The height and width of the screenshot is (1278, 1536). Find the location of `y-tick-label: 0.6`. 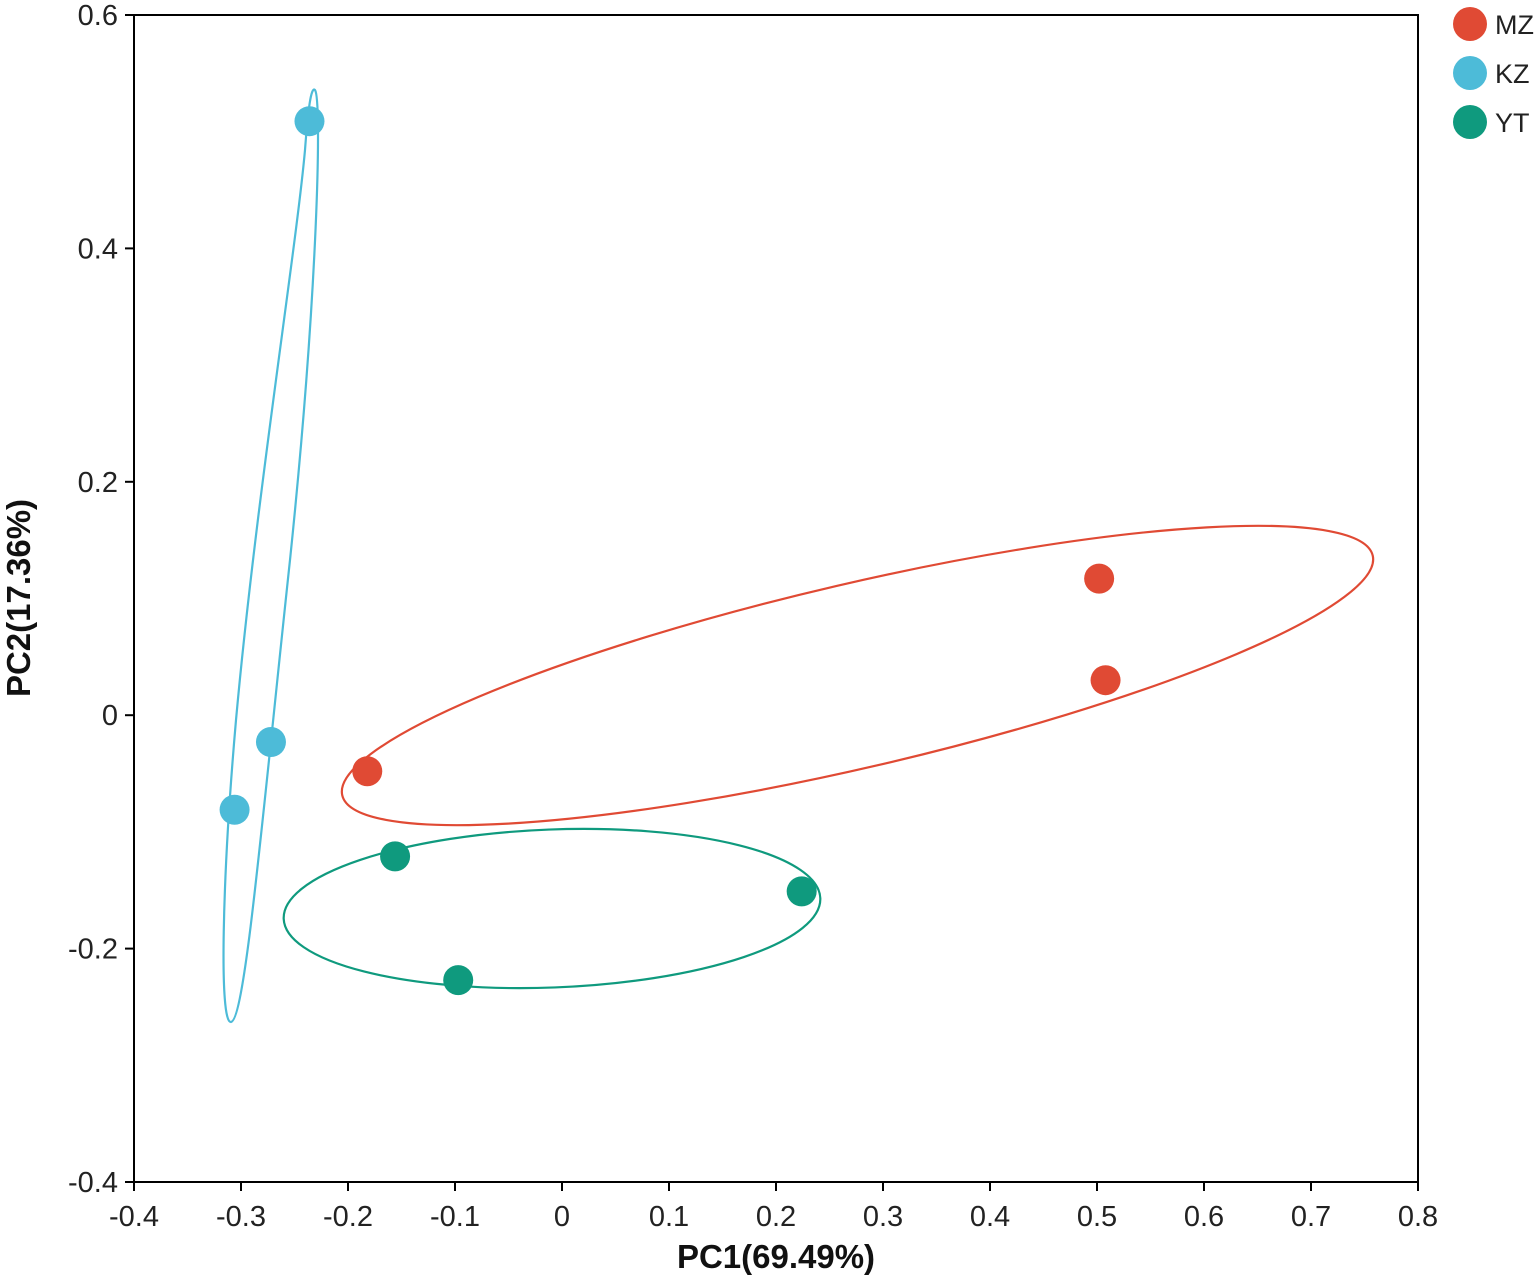

y-tick-label: 0.6 is located at coordinates (98, 16).